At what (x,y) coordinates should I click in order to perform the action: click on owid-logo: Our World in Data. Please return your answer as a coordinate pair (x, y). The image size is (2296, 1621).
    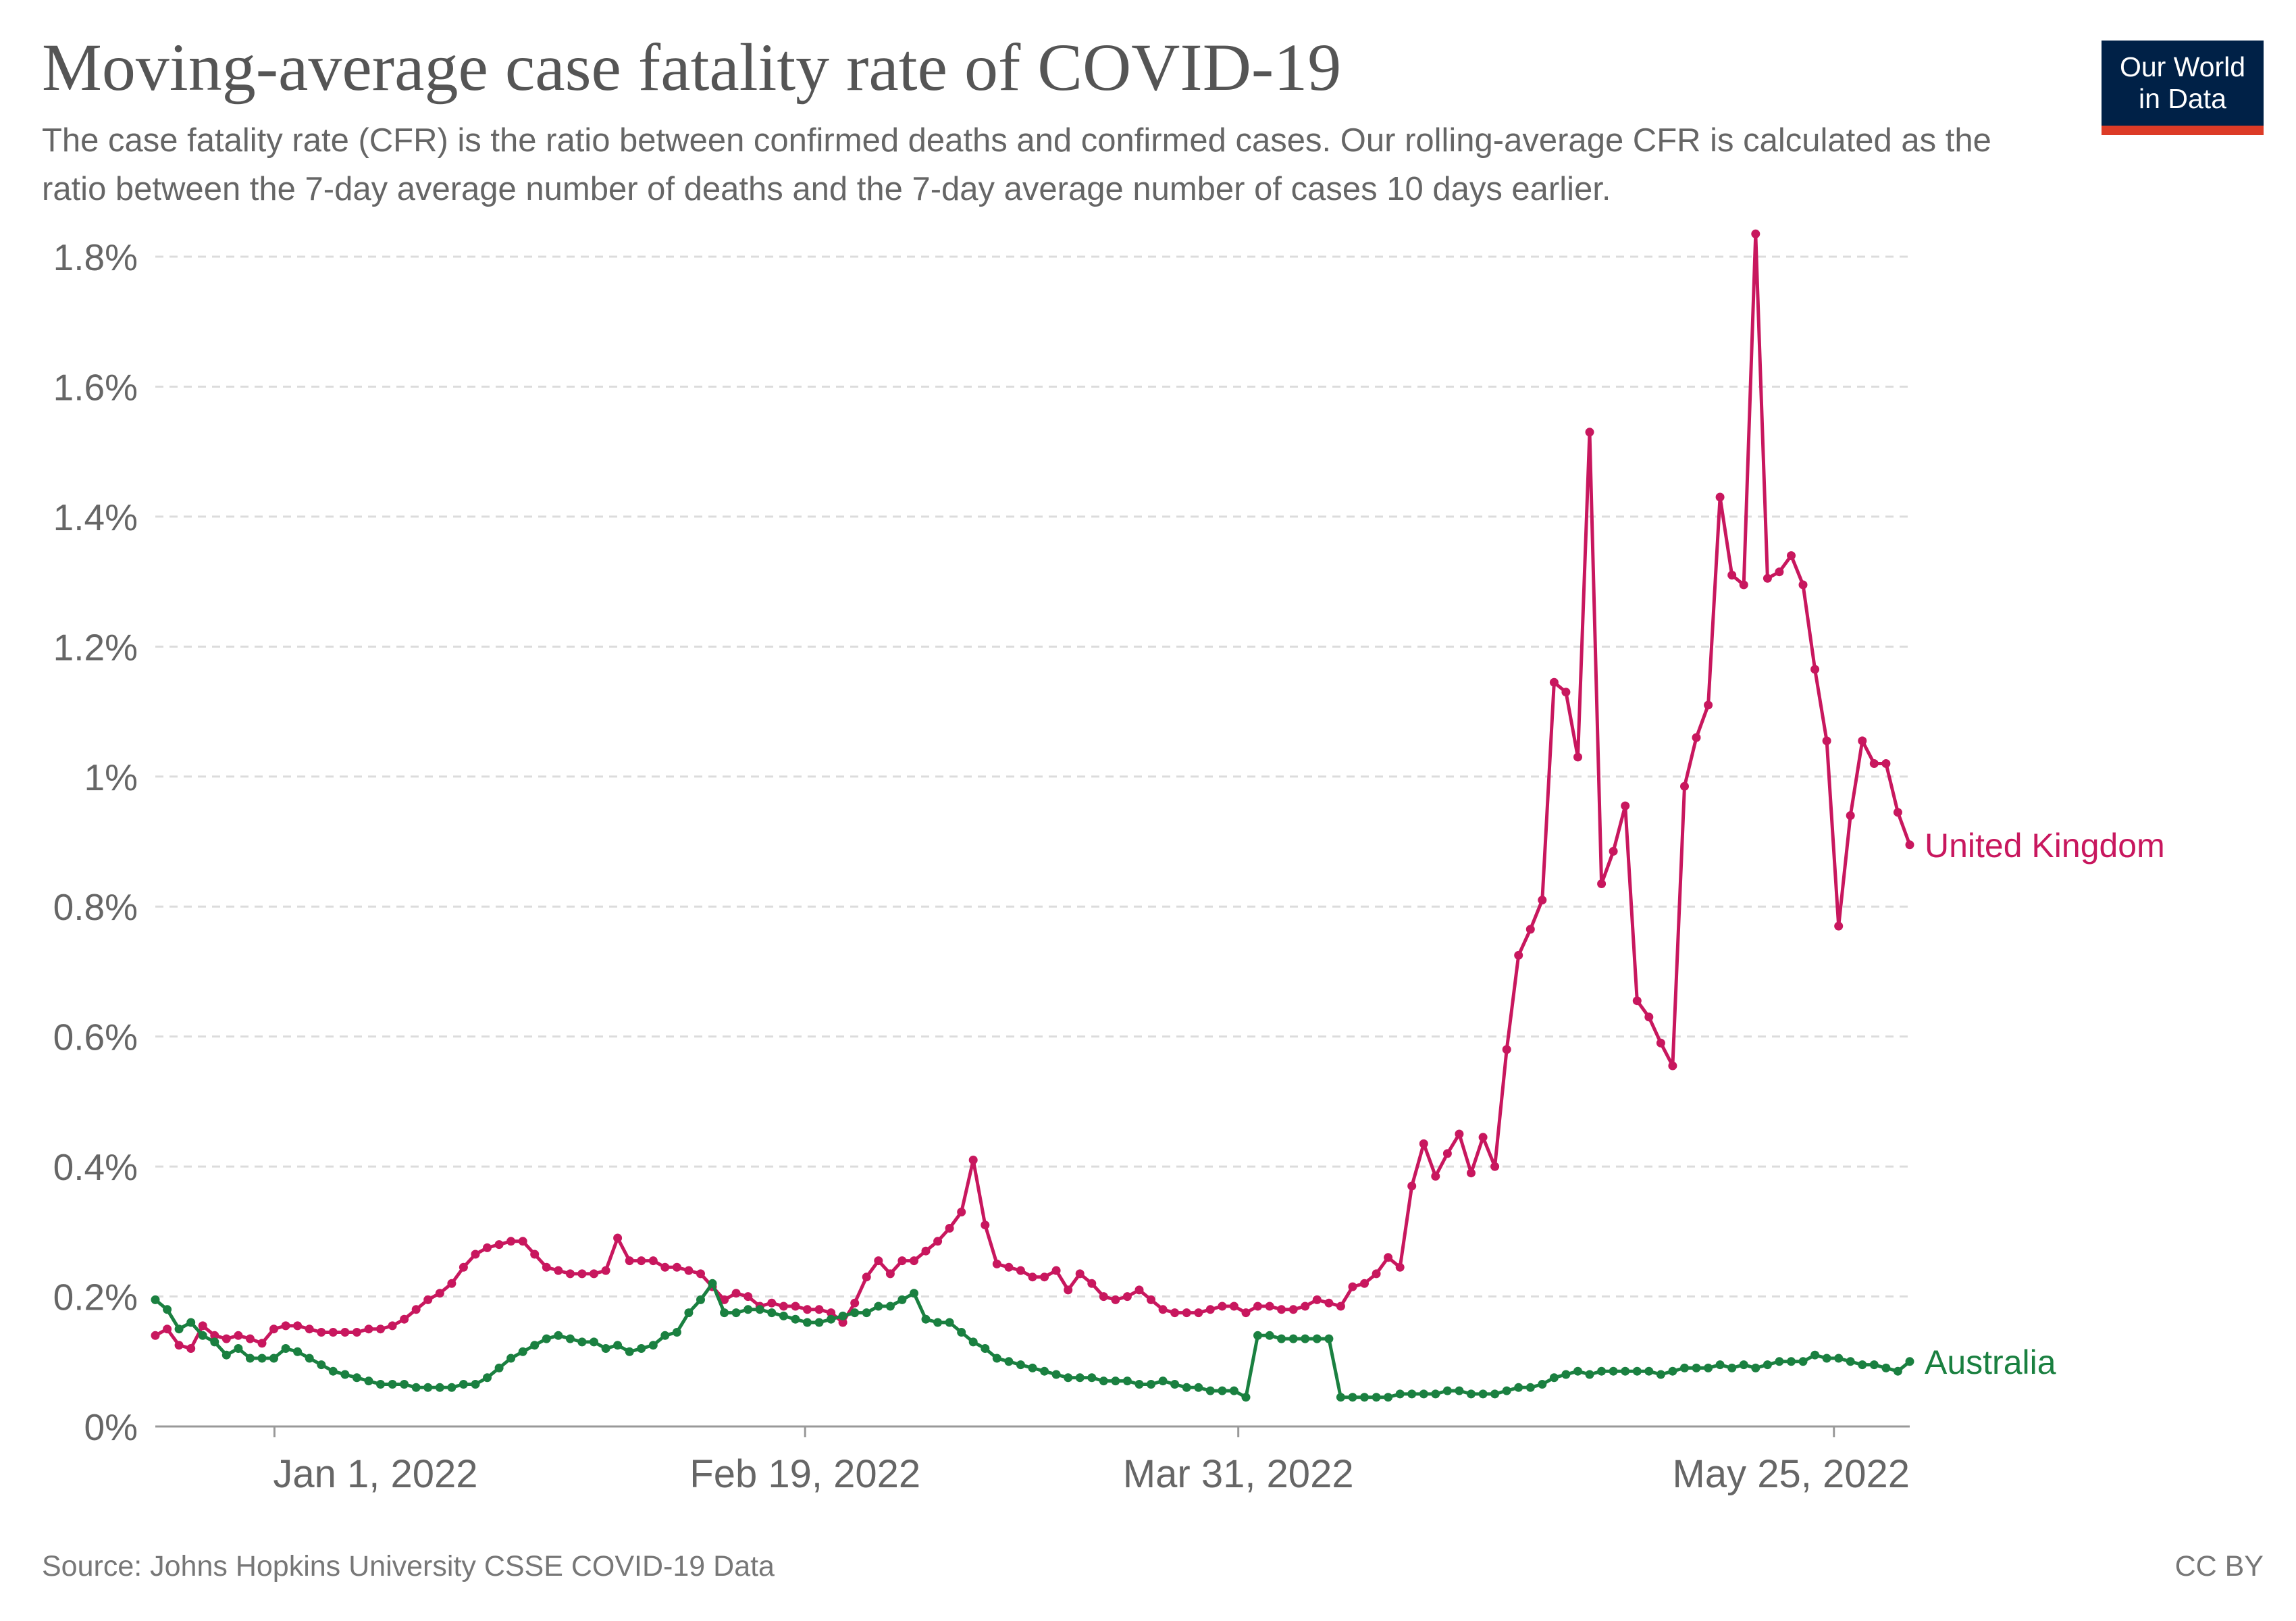
    Looking at the image, I should click on (2183, 88).